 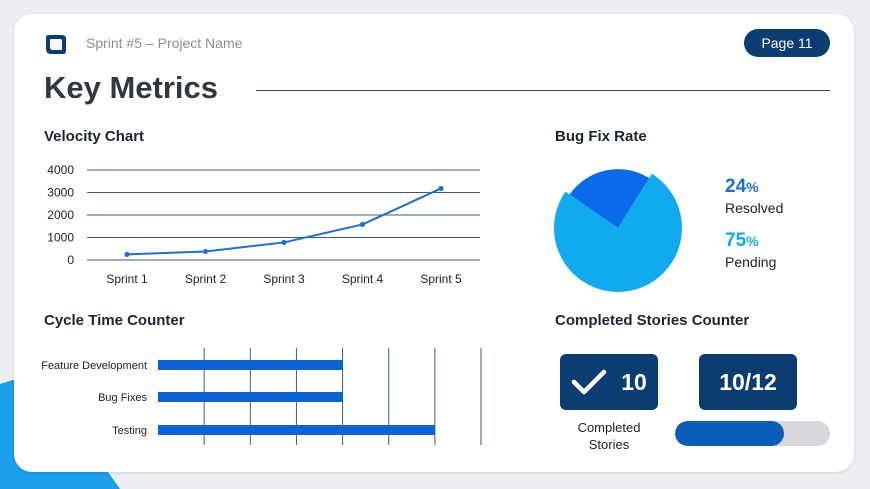 I want to click on completed-count-tile: 10, so click(x=609, y=382).